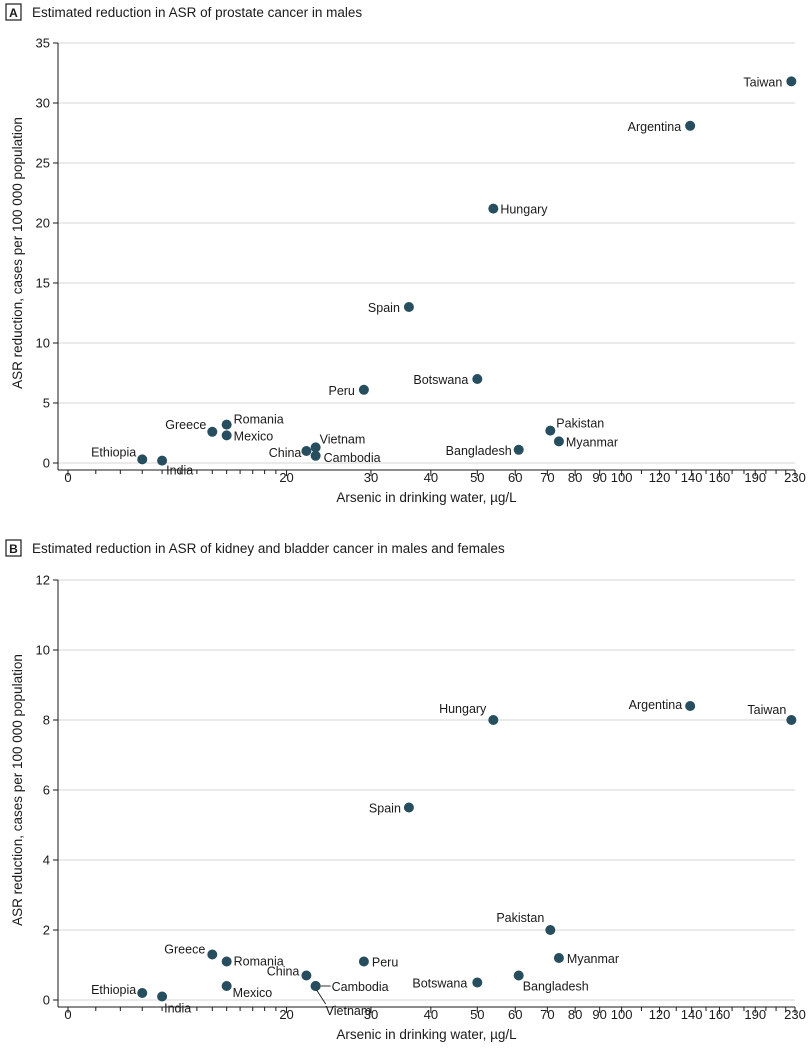 This screenshot has width=810, height=1055. I want to click on panel-letter: A, so click(13, 13).